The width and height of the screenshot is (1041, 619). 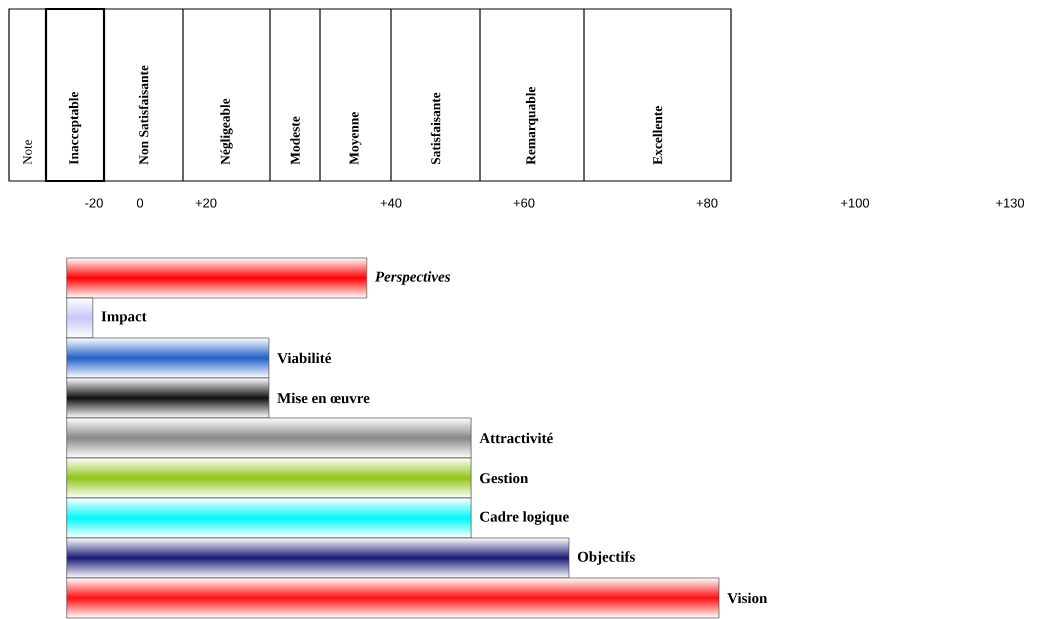 I want to click on category-label: Modeste, so click(x=295, y=140).